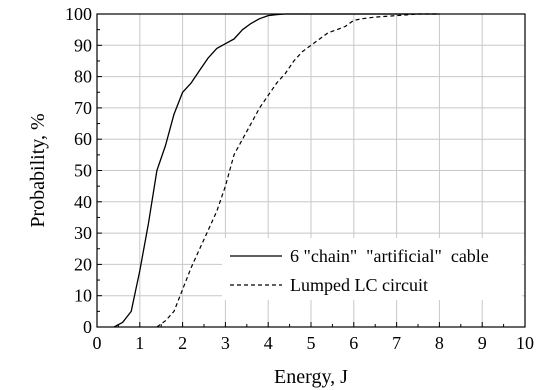 The width and height of the screenshot is (544, 390). I want to click on x-tick-label: 8, so click(439, 343).